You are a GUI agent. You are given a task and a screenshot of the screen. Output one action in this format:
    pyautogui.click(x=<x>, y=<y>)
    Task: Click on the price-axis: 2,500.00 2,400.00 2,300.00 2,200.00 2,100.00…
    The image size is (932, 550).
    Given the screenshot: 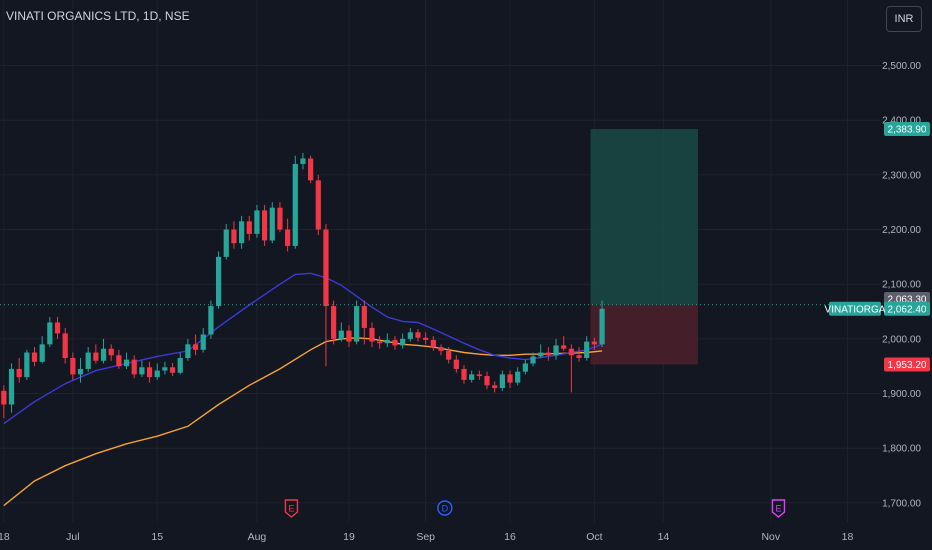 What is the action you would take?
    pyautogui.click(x=907, y=275)
    